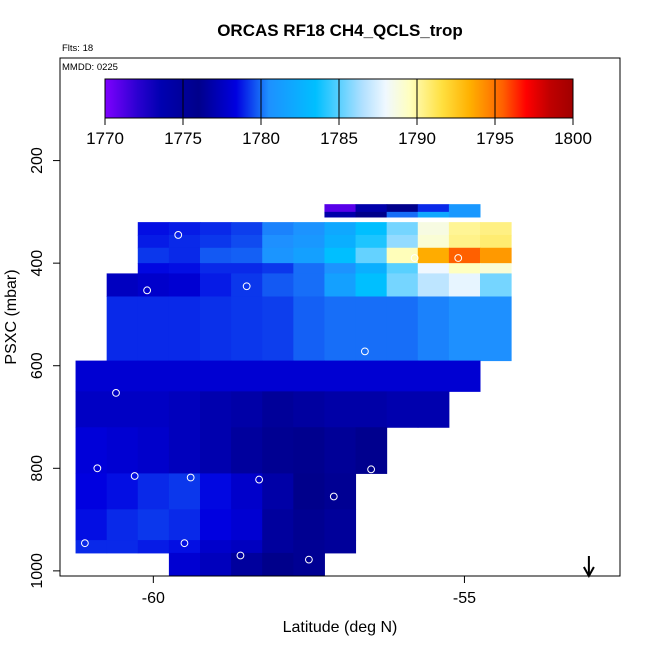 The image size is (650, 650). Describe the element at coordinates (105, 138) in the screenshot. I see `colorbar-tick-label: 1770` at that location.